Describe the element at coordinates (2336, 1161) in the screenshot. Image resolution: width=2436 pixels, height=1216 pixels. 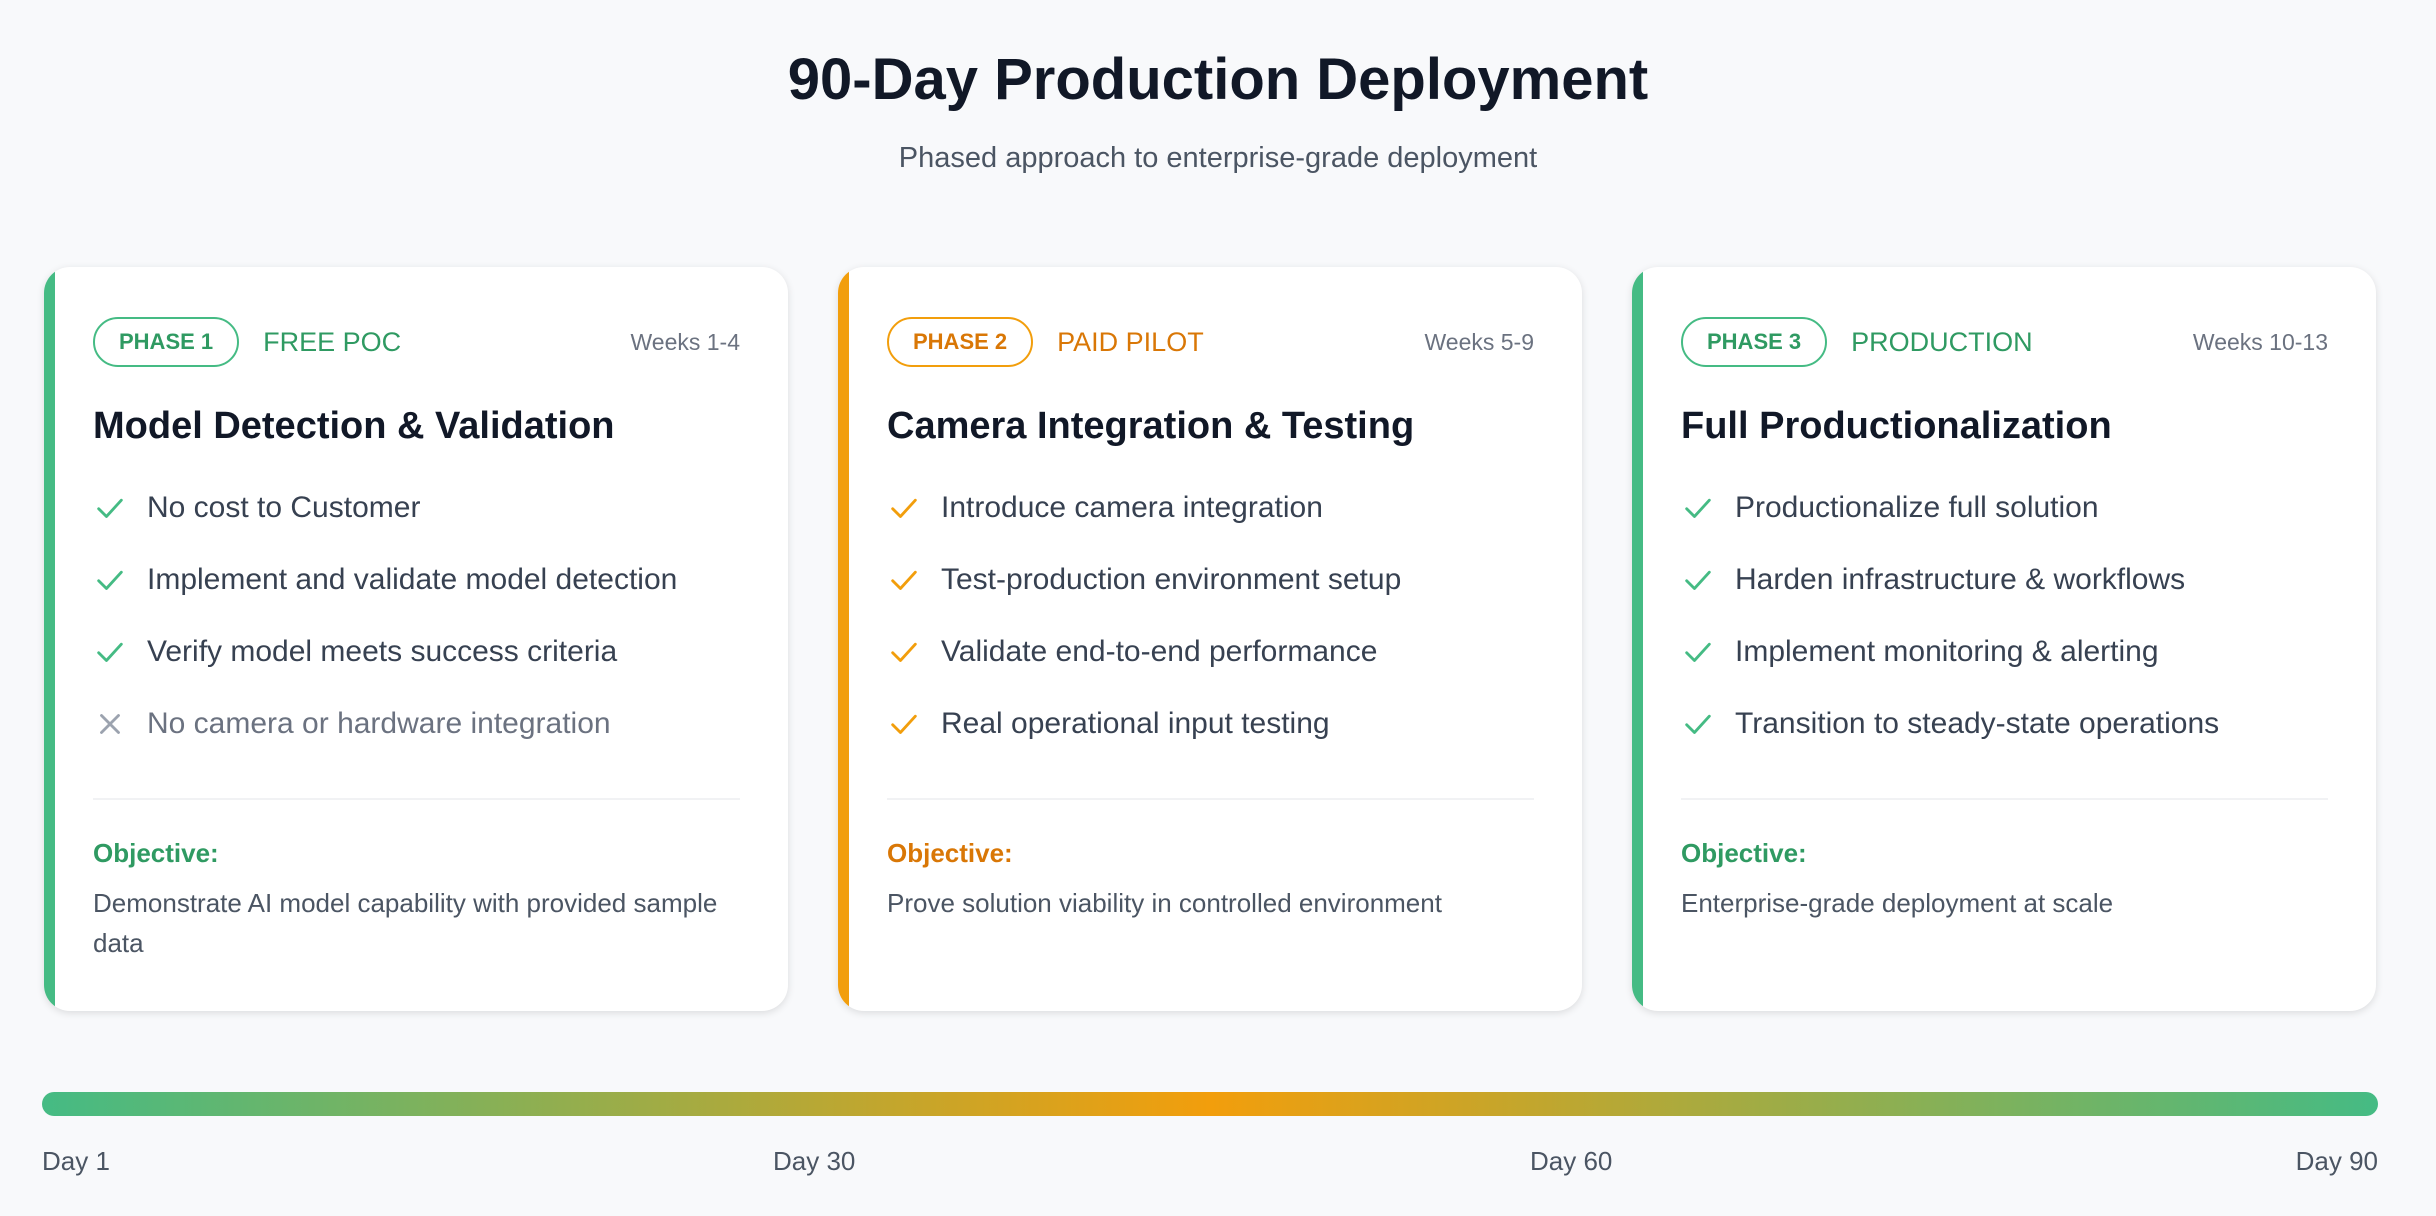
I see `timeline-label: Day 90` at that location.